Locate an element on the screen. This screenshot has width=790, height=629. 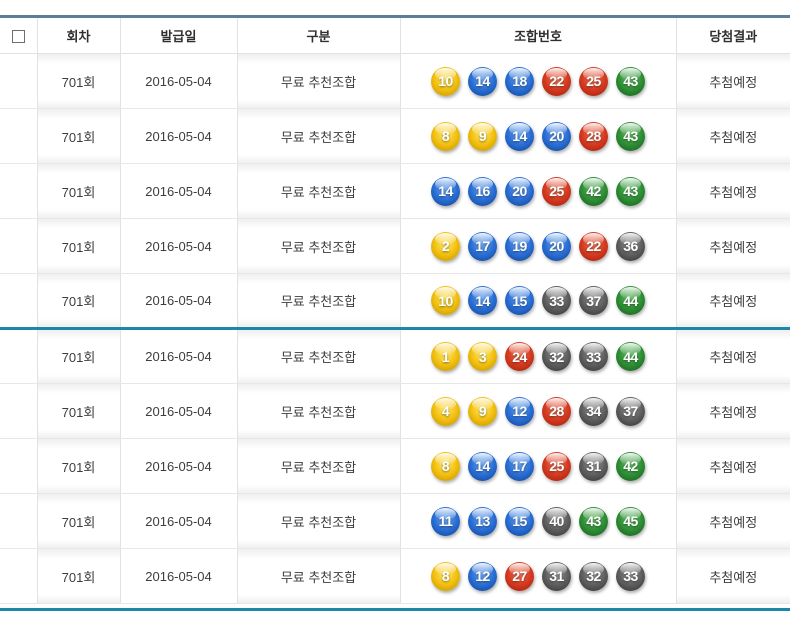
select-all-cell is located at coordinates (18, 35).